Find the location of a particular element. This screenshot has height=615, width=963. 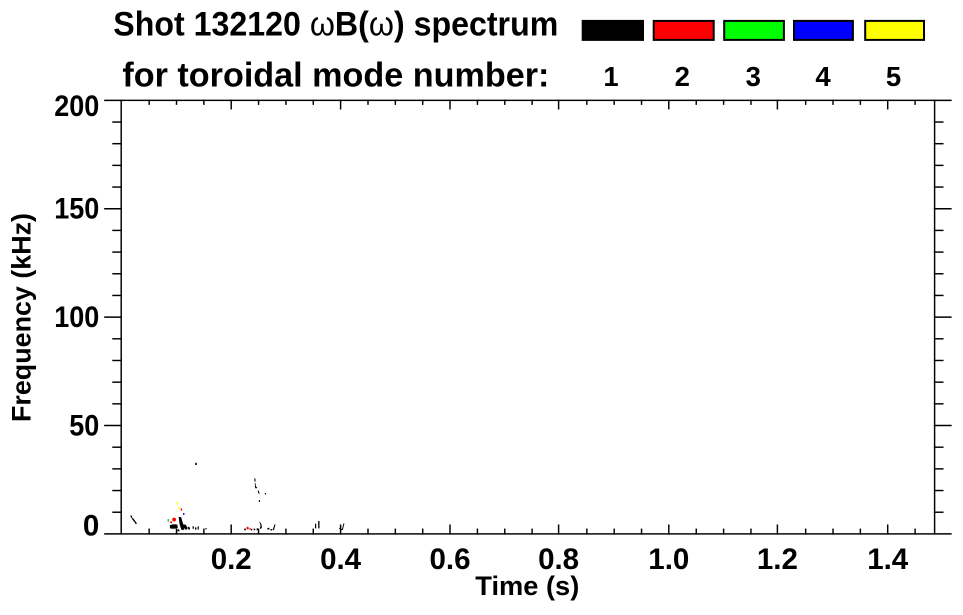

svg-text: 4 is located at coordinates (823, 76).